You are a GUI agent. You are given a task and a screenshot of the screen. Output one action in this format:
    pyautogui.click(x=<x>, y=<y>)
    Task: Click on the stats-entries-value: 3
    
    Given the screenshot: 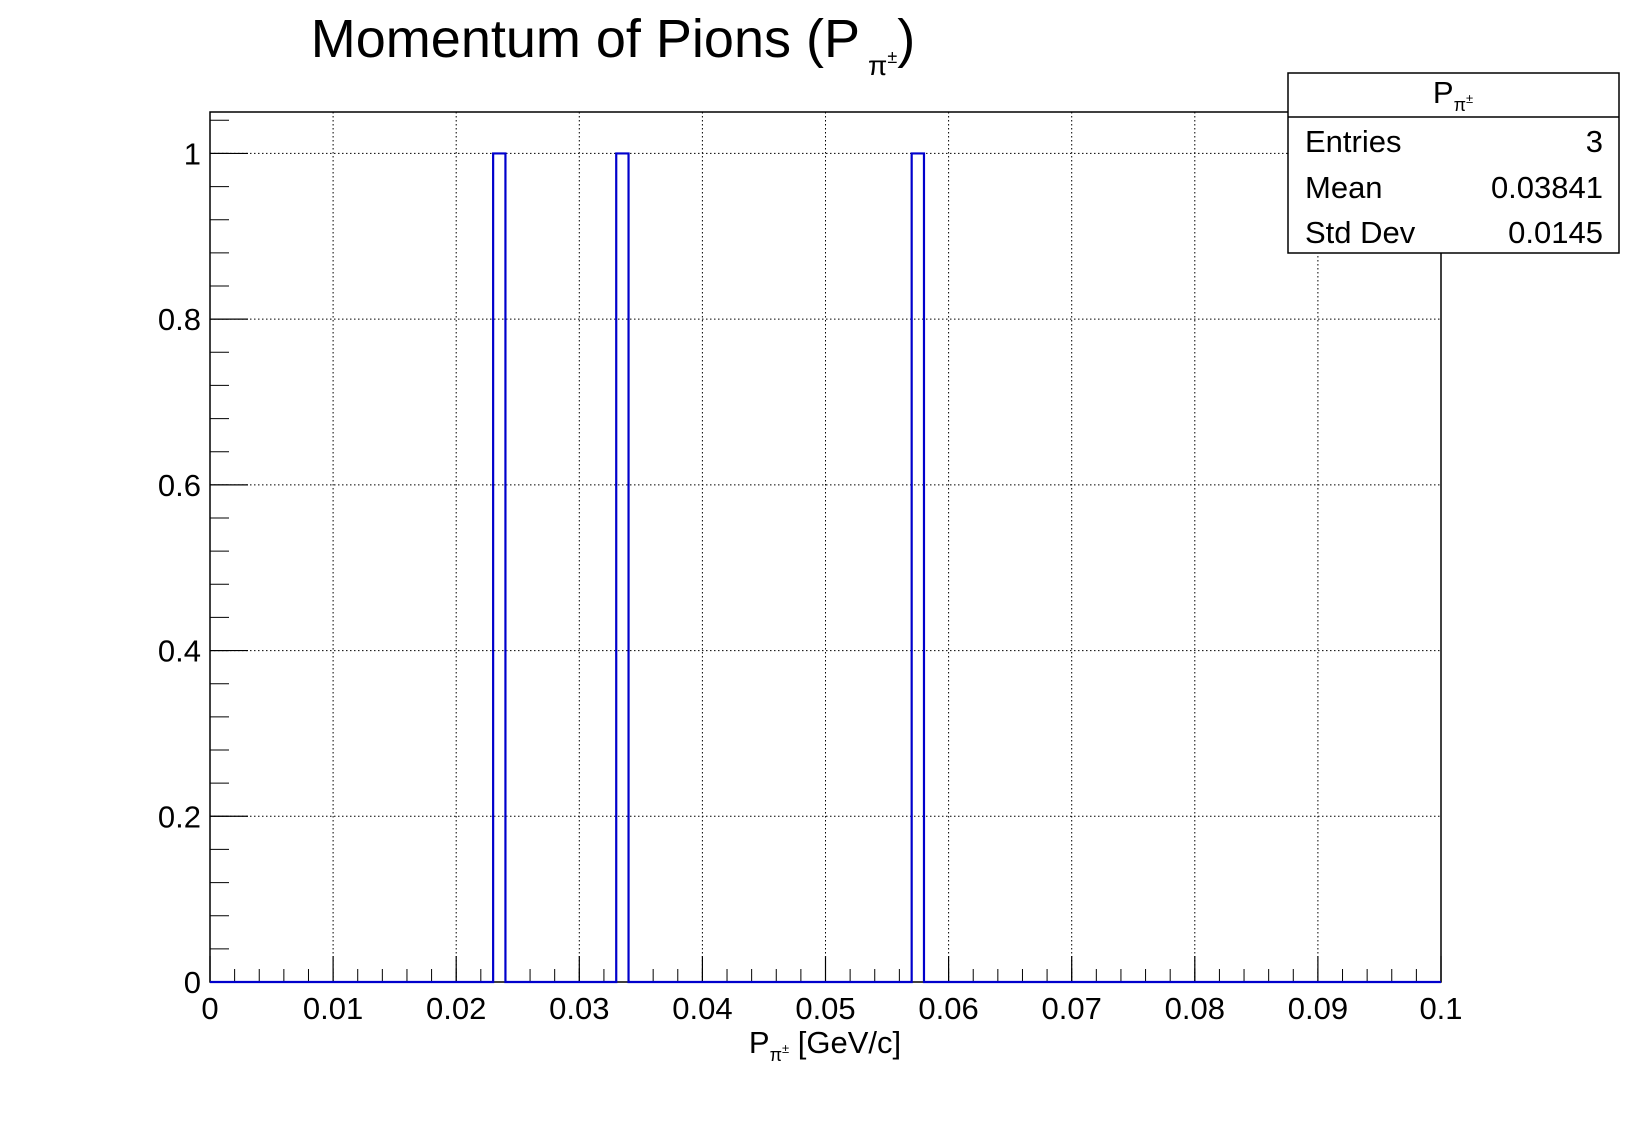 What is the action you would take?
    pyautogui.click(x=1594, y=141)
    